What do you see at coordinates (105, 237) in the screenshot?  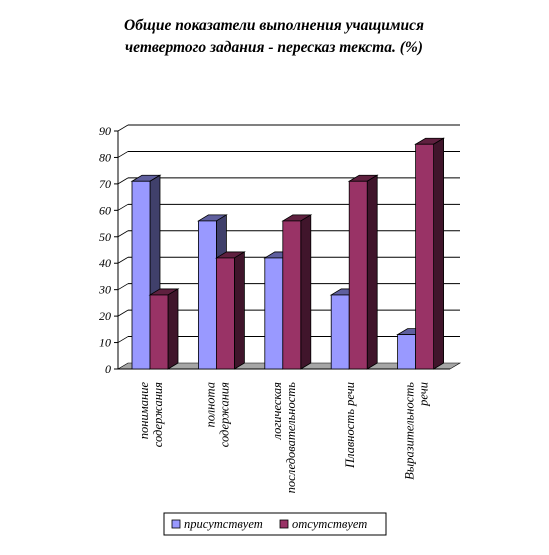 I see `y-tick-label: 50` at bounding box center [105, 237].